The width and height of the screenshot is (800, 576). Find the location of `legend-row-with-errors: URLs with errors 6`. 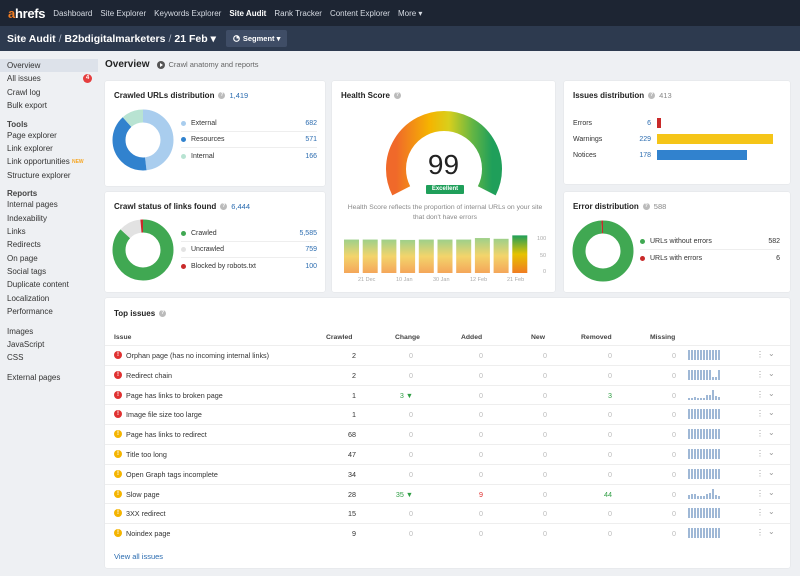

legend-row-with-errors: URLs with errors 6 is located at coordinates (710, 258).